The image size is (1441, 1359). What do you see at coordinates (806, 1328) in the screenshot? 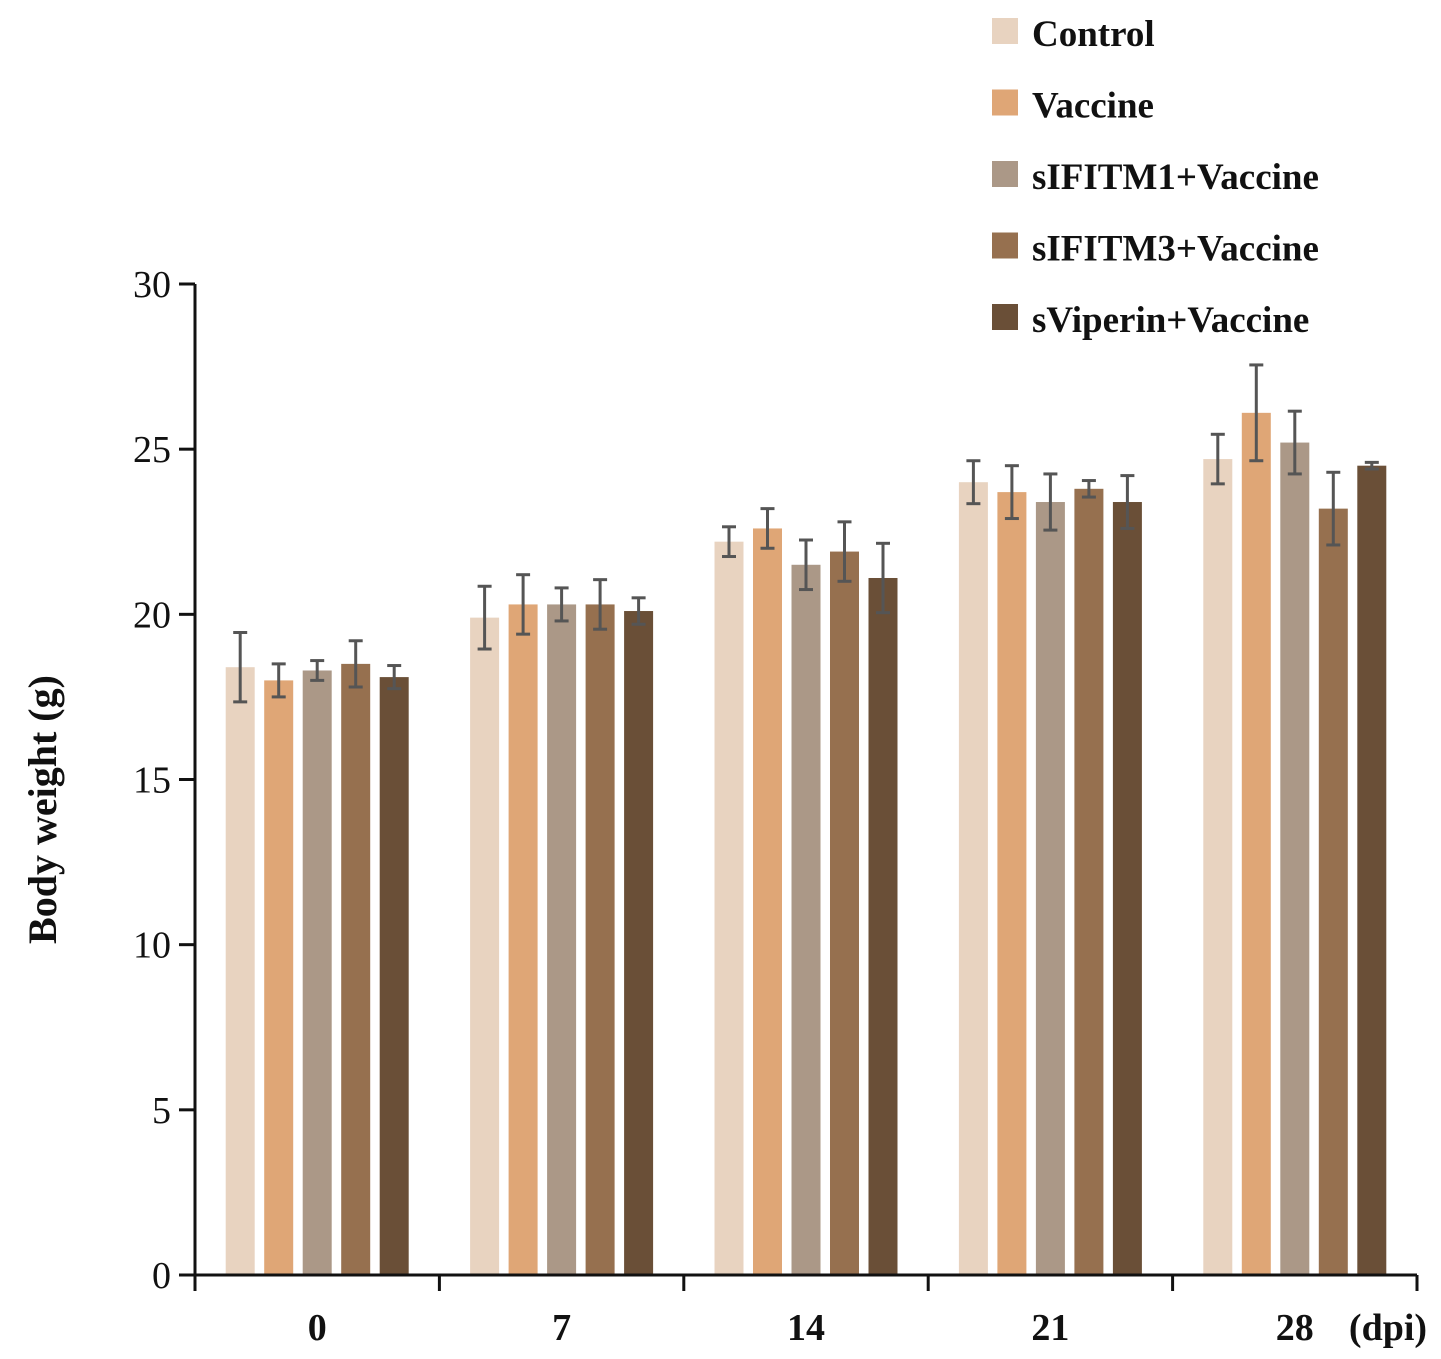
I see `x-tick-label: 14` at bounding box center [806, 1328].